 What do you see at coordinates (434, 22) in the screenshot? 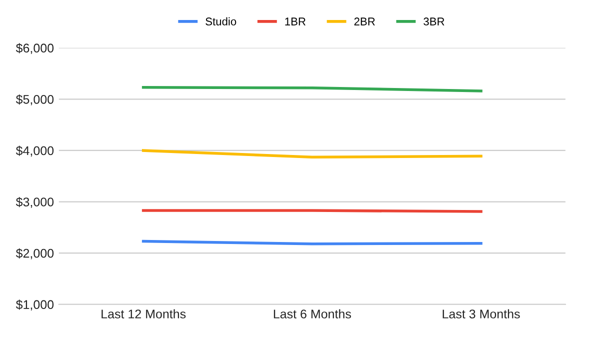
I see `legend-label: 3BR` at bounding box center [434, 22].